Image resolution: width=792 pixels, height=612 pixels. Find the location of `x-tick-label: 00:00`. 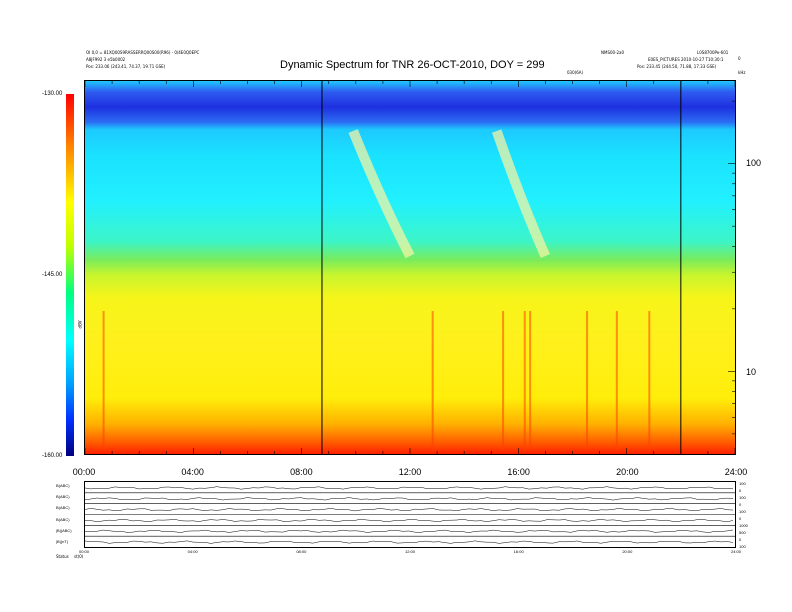

x-tick-label: 00:00 is located at coordinates (84, 472).